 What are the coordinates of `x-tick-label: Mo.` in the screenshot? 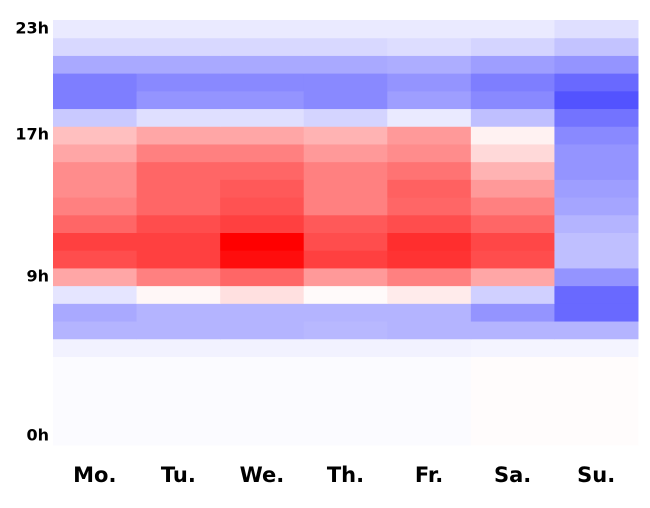 It's located at (94, 475).